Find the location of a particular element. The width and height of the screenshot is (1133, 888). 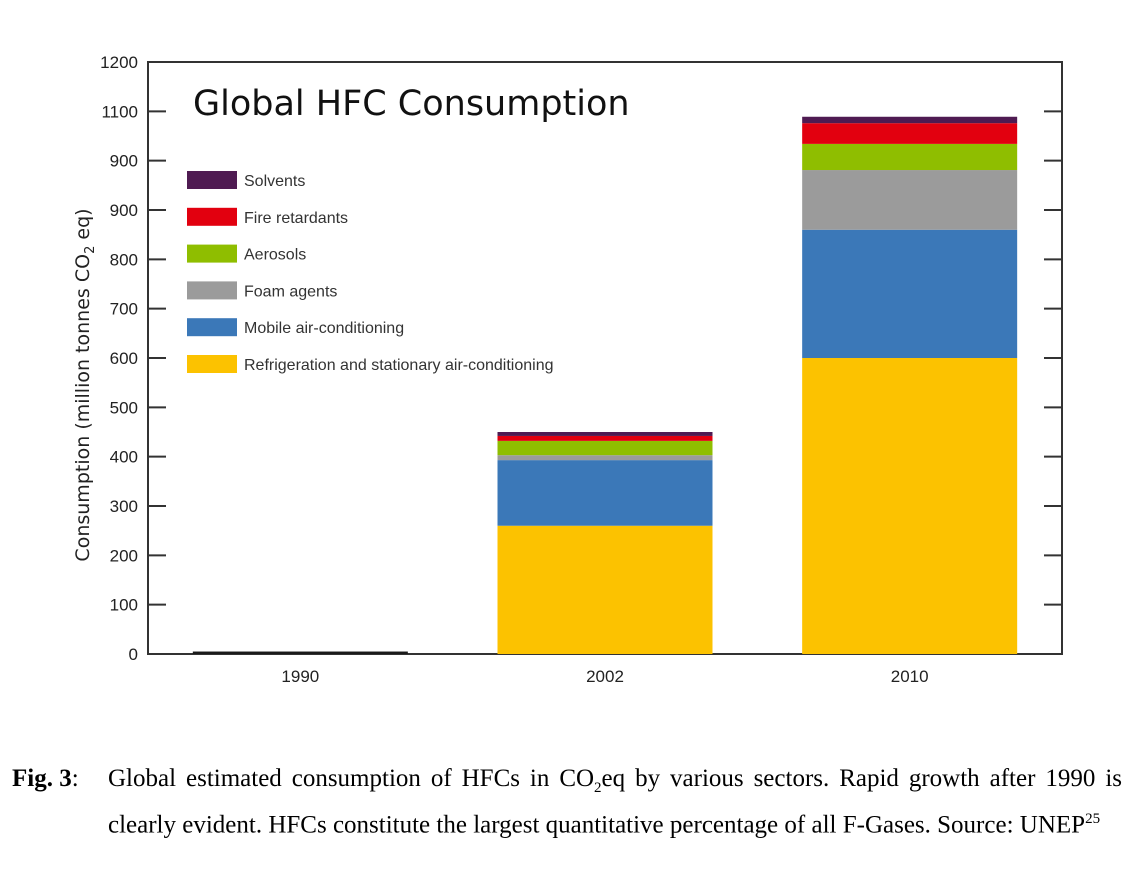

x-tick-label: 1990 is located at coordinates (300, 676).